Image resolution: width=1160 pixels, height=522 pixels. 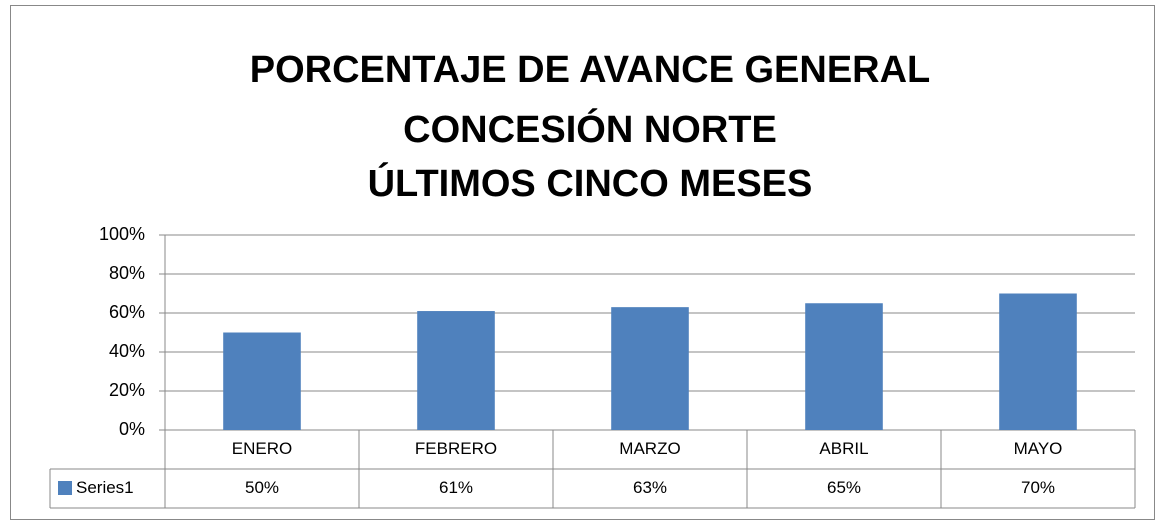 What do you see at coordinates (1038, 448) in the screenshot?
I see `x-tick-label: MAYO` at bounding box center [1038, 448].